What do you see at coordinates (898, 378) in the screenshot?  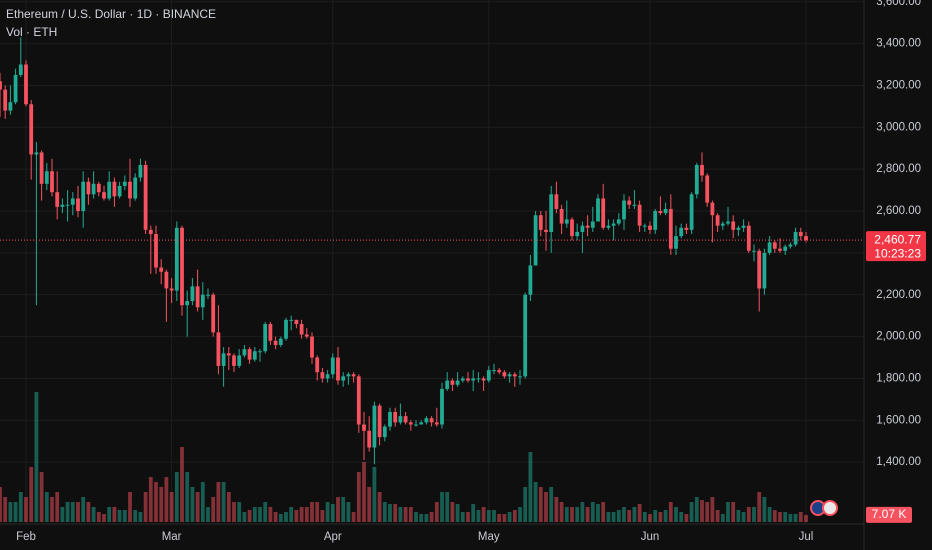 I see `y-tick-label: 1,800.00` at bounding box center [898, 378].